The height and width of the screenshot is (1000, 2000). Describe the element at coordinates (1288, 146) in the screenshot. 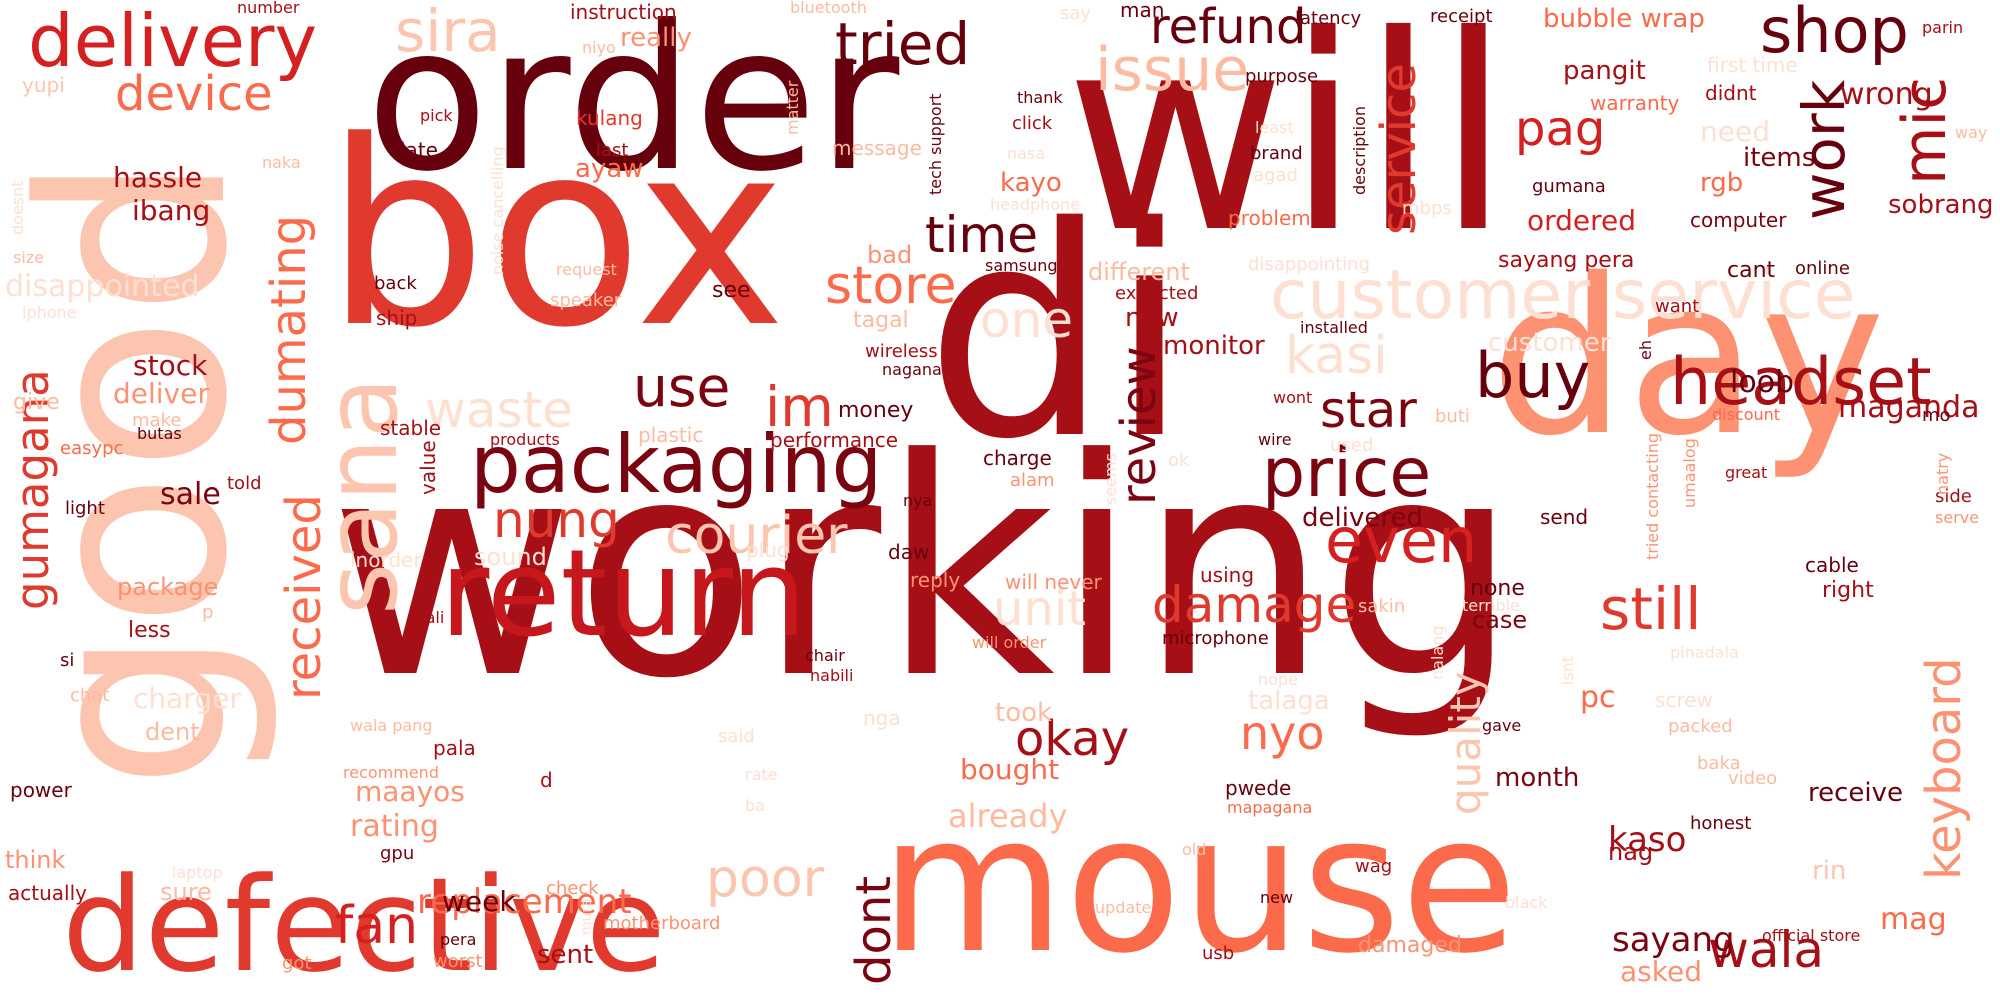

I see `word-will: will` at that location.